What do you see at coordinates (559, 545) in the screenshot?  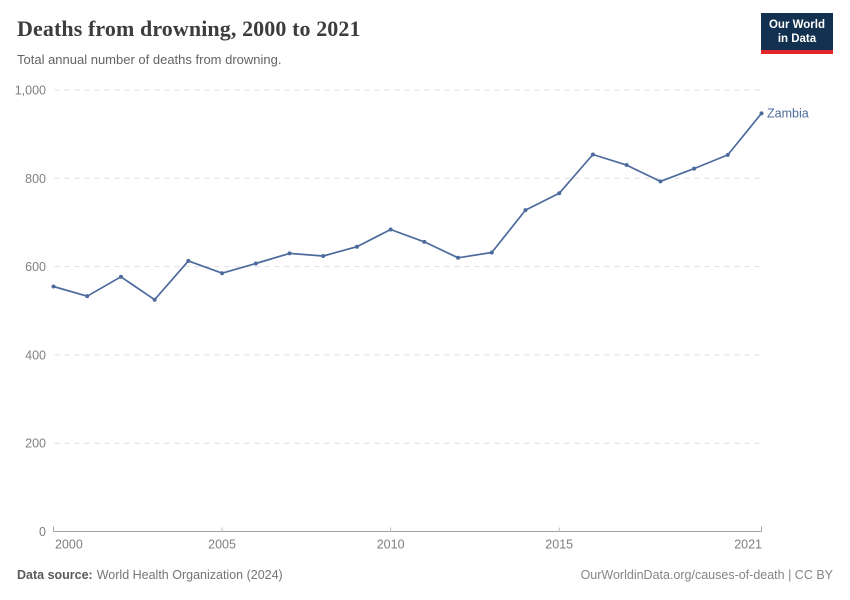 I see `x-axis-tick-label: 2015` at bounding box center [559, 545].